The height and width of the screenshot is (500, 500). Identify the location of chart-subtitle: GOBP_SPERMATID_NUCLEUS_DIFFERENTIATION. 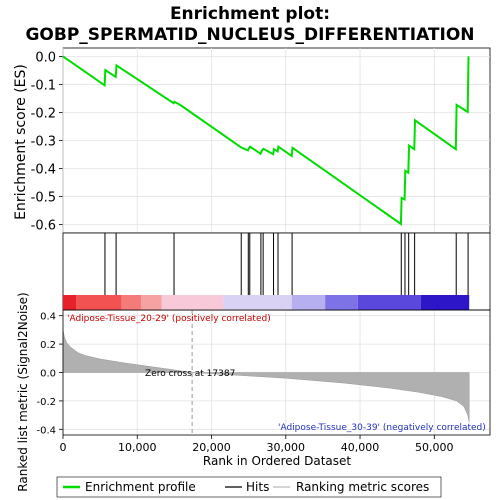
(249, 35).